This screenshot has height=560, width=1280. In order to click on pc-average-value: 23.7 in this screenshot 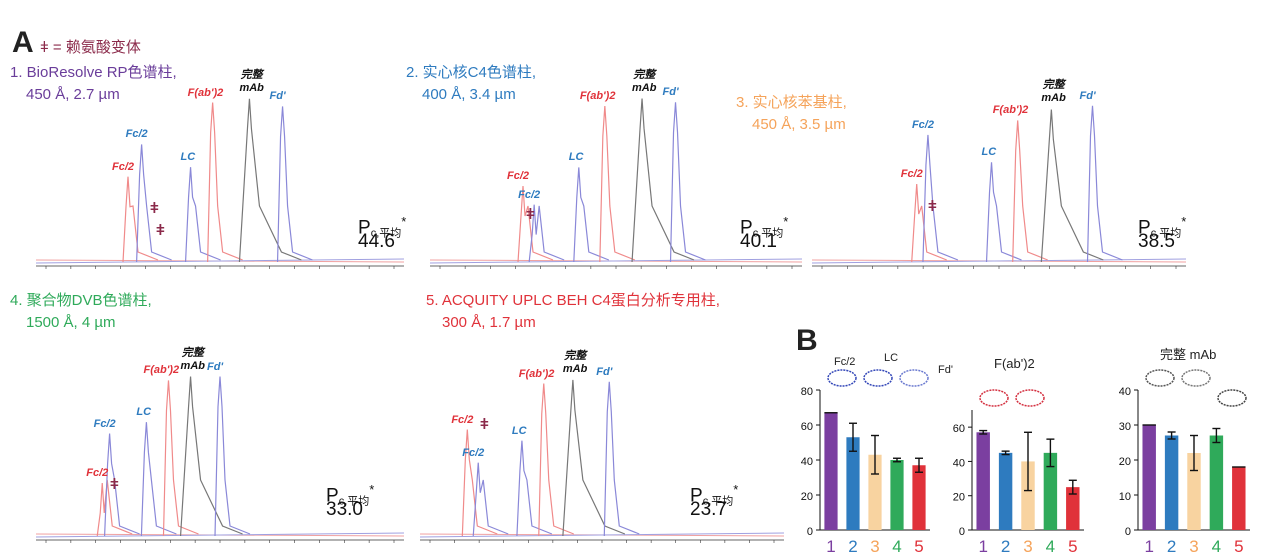, I will do `click(708, 509)`.